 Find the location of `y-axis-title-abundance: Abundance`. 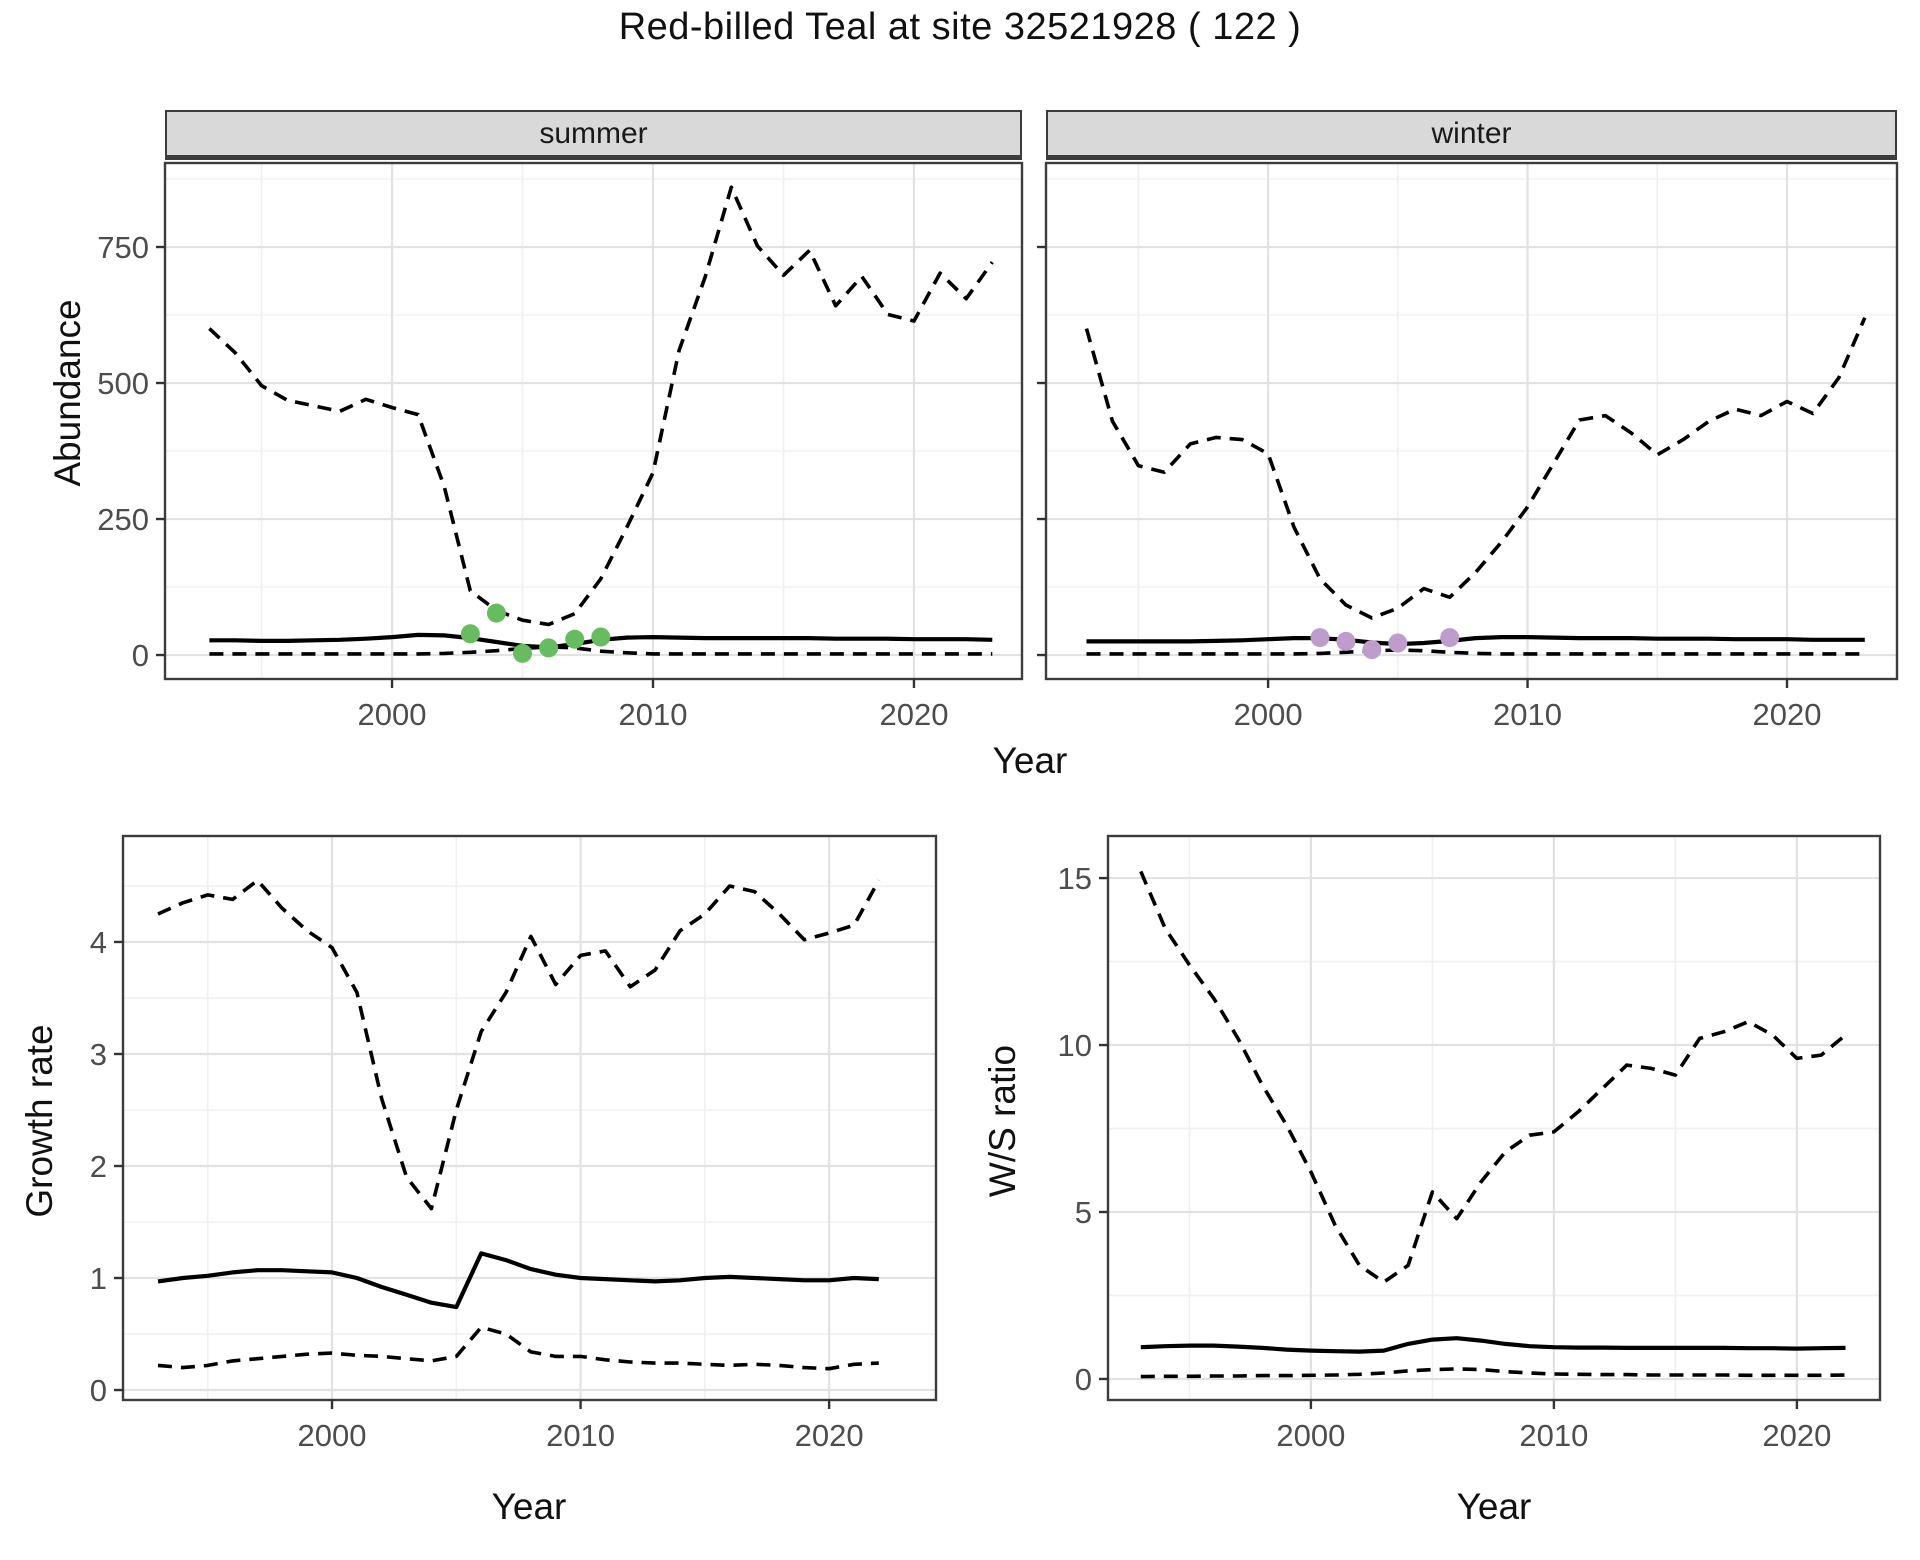

y-axis-title-abundance: Abundance is located at coordinates (67, 393).